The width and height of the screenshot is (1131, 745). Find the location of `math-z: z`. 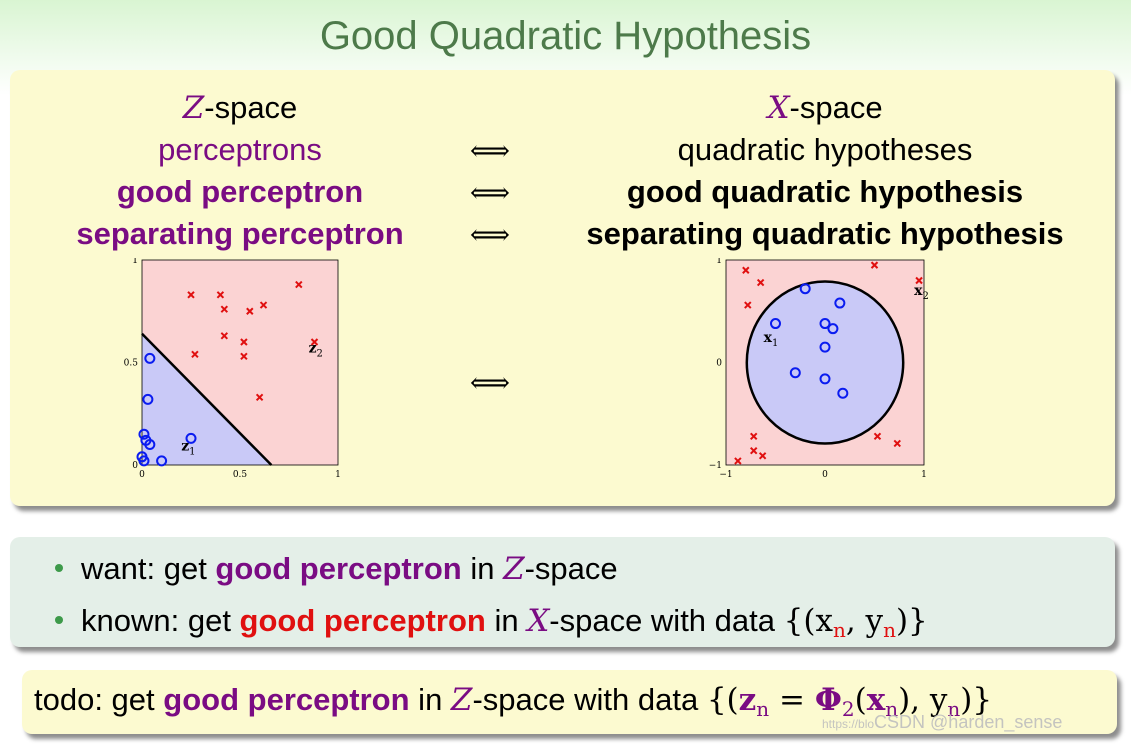

math-z: z is located at coordinates (747, 700).